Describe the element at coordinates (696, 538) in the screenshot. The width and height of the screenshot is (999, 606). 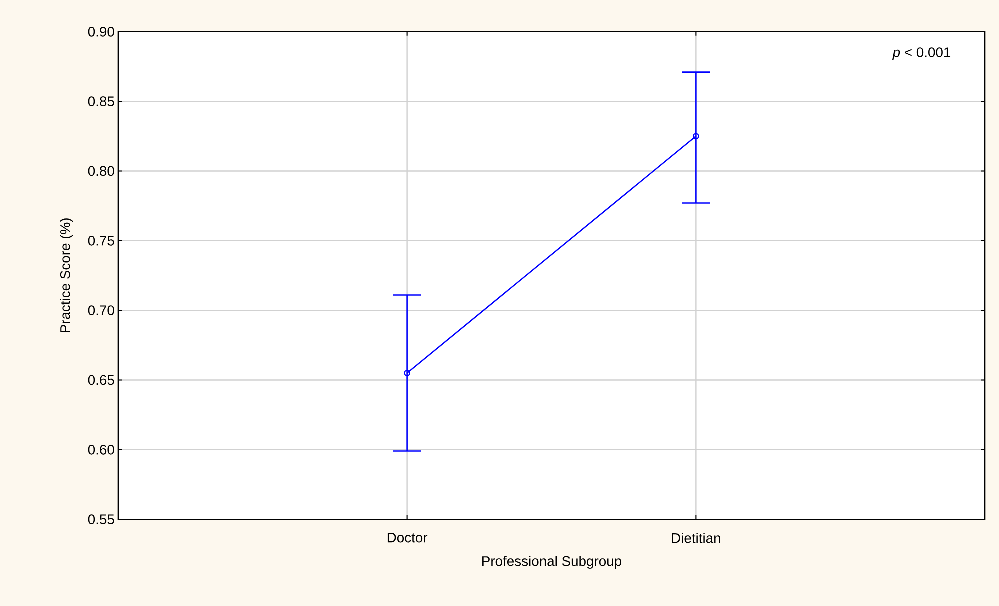
I see `x-tick-label: Dietitian` at that location.